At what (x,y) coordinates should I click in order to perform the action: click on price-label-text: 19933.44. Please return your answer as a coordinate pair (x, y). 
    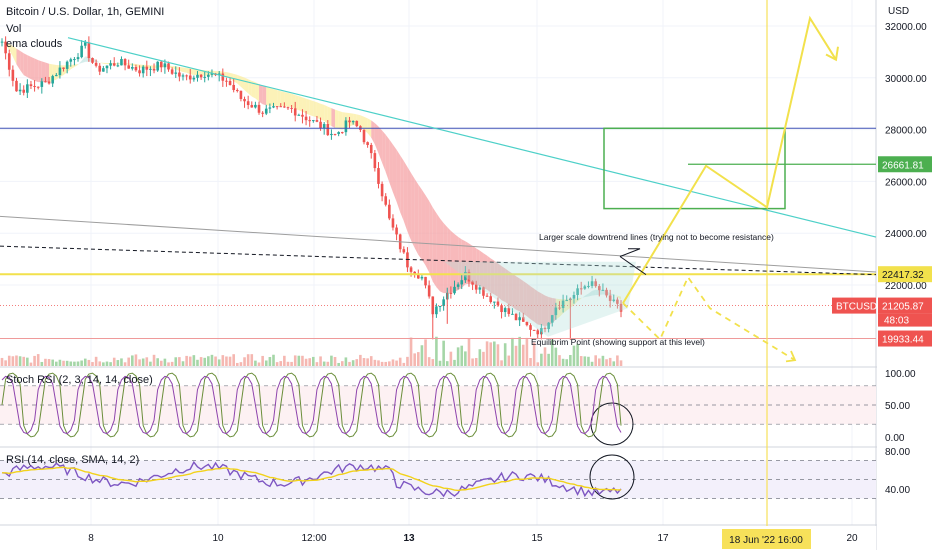
    Looking at the image, I should click on (903, 340).